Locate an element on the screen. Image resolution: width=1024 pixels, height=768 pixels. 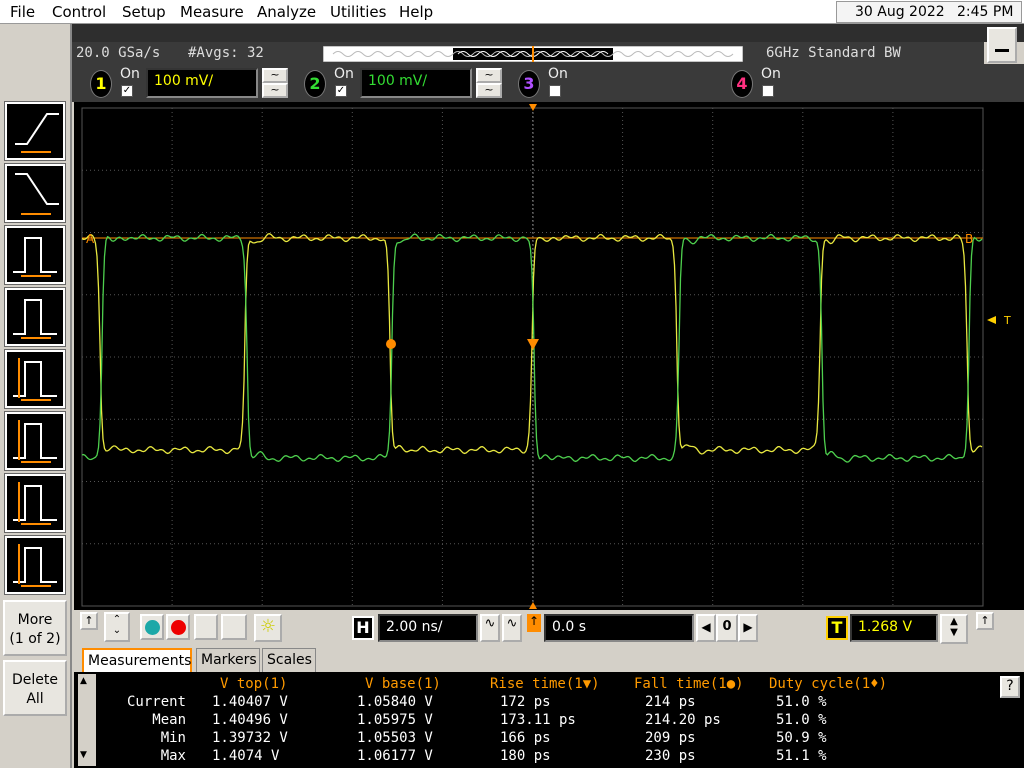
column-header: Rise time(1▼) is located at coordinates (545, 684).